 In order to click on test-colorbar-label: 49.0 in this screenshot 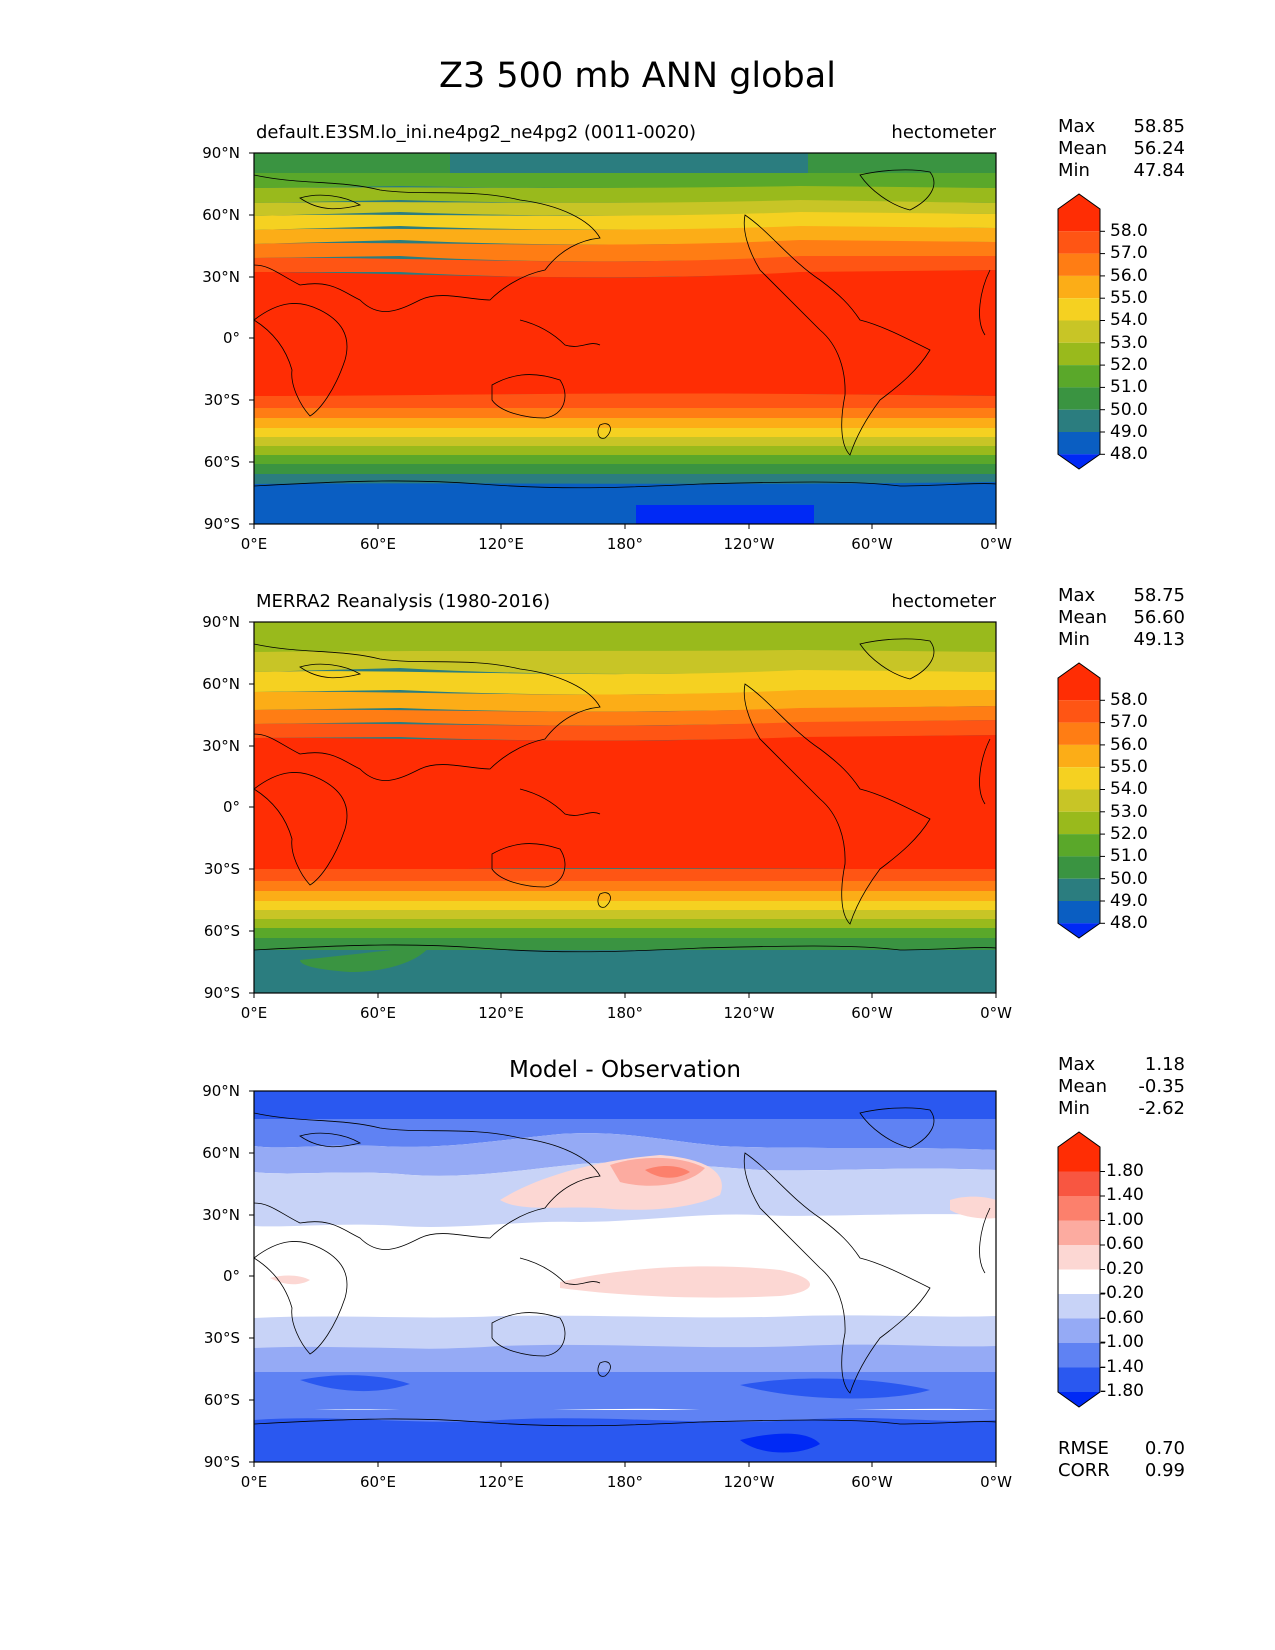, I will do `click(1129, 432)`.